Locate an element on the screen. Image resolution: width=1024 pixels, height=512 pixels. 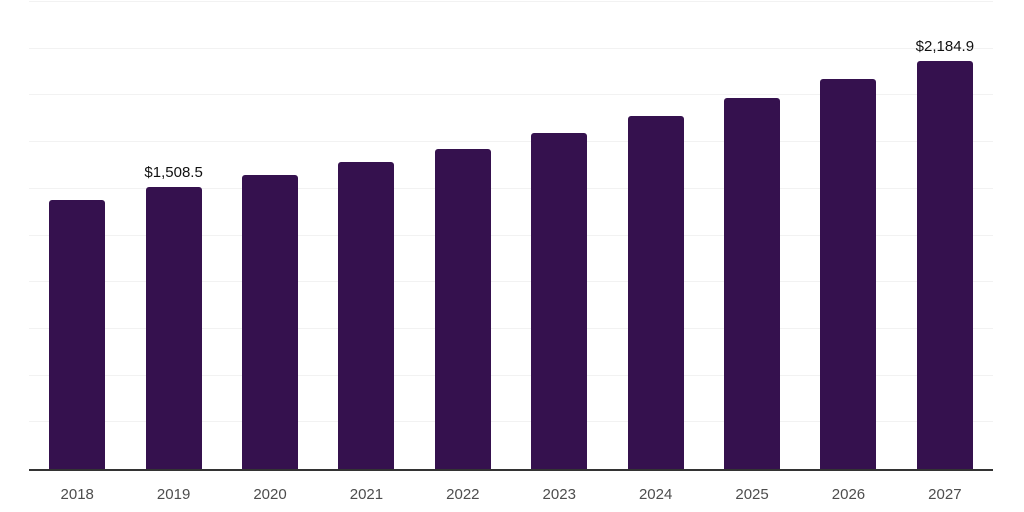
bar-slot: $1,508.5 is located at coordinates (173, 235).